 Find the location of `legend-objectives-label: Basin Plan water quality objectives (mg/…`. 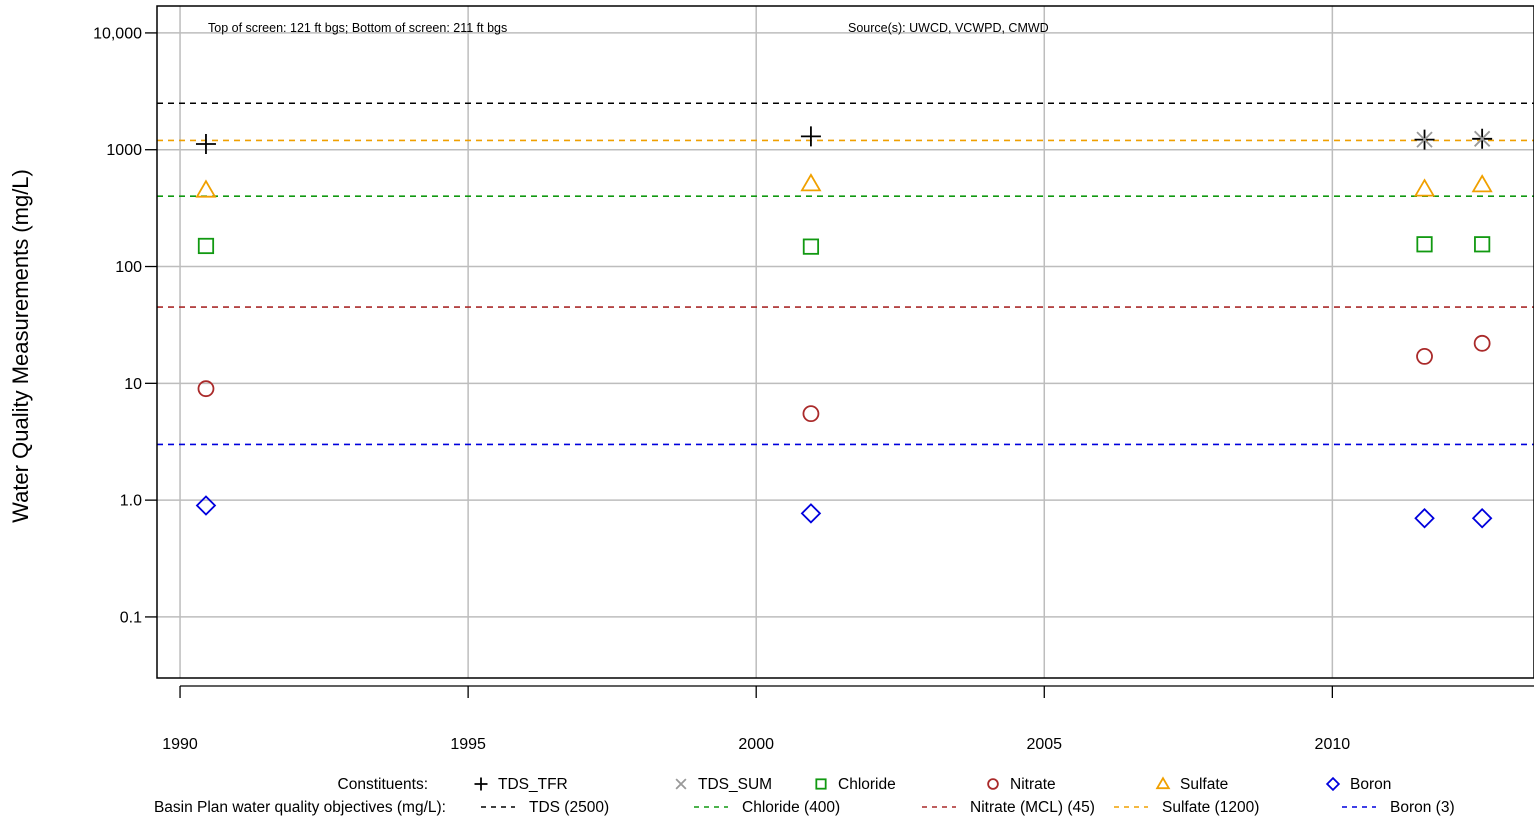

legend-objectives-label: Basin Plan water quality objectives (mg/… is located at coordinates (300, 807).